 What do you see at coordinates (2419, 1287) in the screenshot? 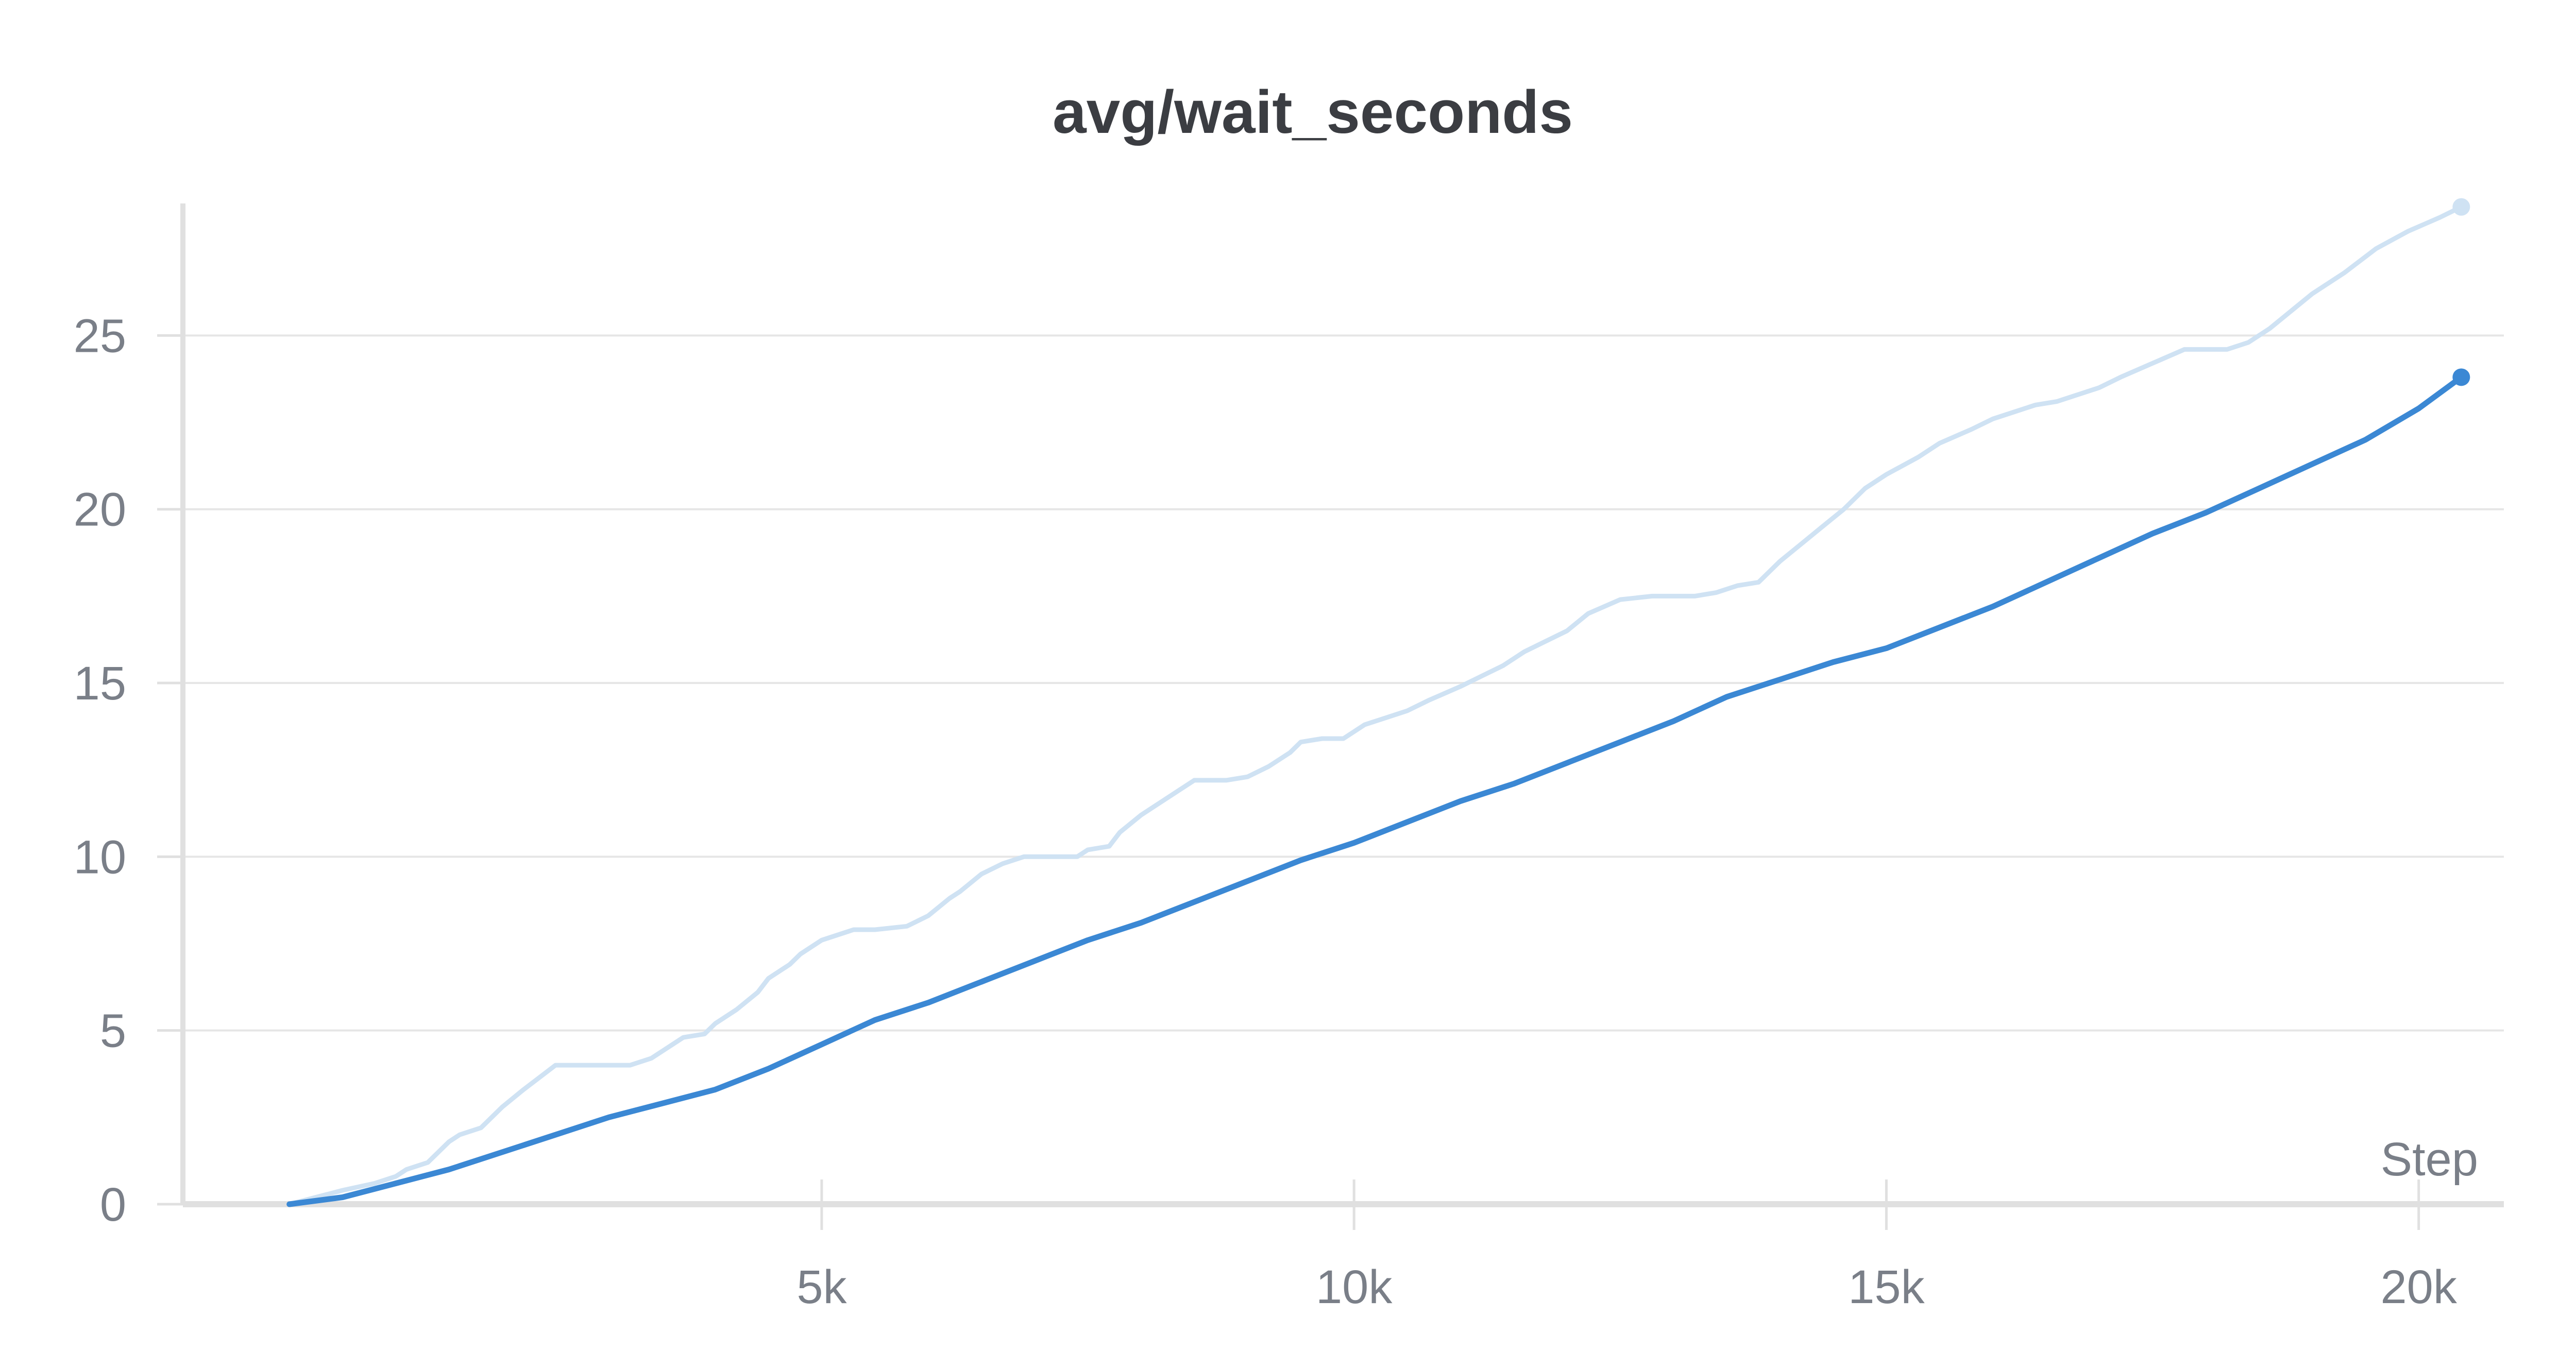
I see `x-tick-label: 20k` at bounding box center [2419, 1287].